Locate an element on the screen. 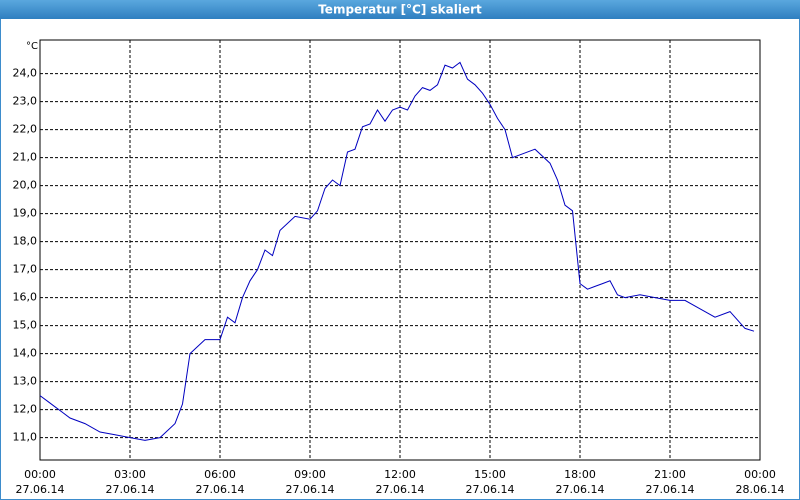  title-bar is located at coordinates (400, 9).